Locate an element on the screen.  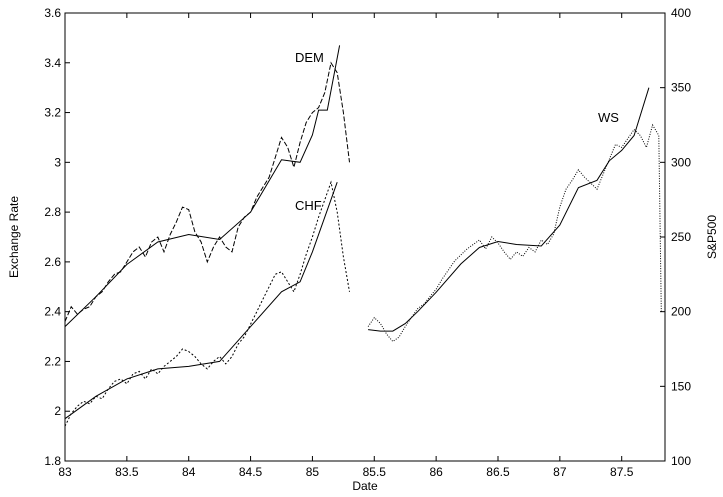
x-tick-label: 83 is located at coordinates (65, 472).